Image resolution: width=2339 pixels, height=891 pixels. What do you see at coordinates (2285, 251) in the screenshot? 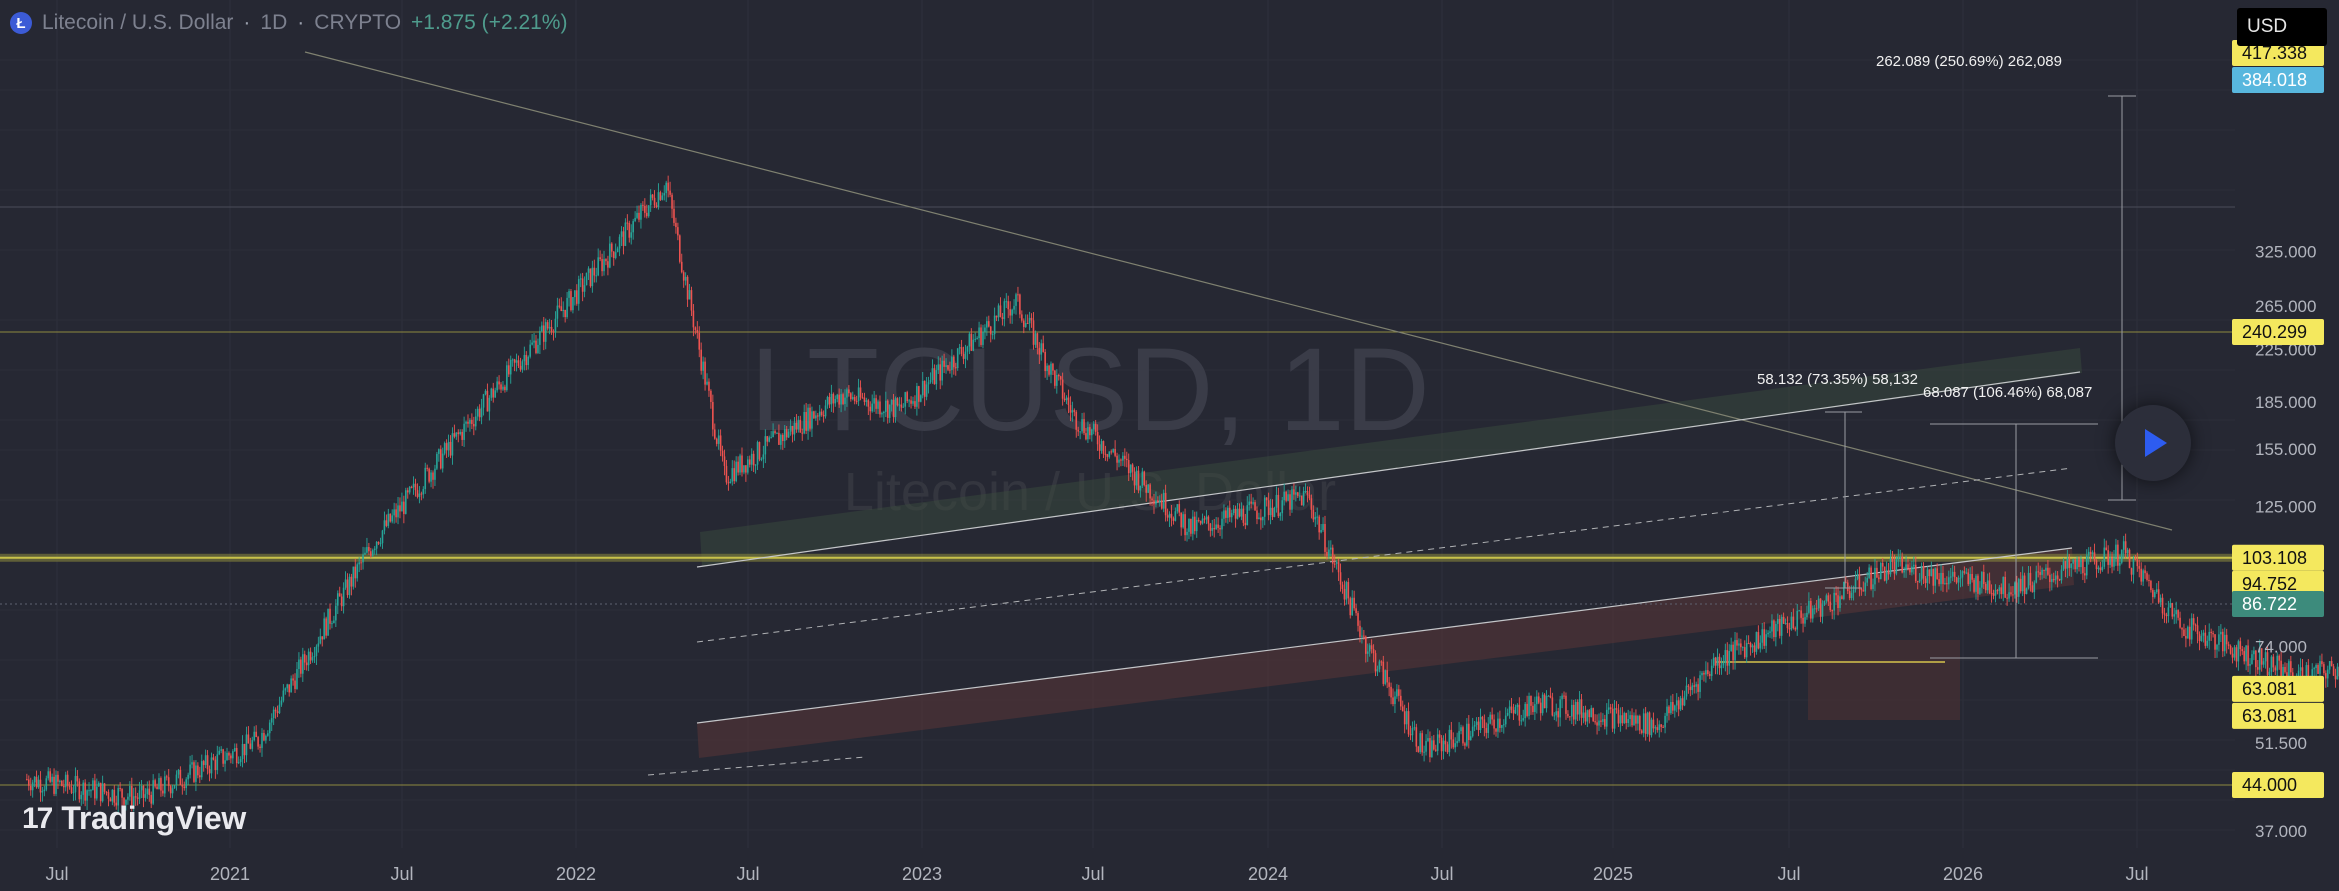
I see `price-axis-tick-label: 325.000` at bounding box center [2285, 251].